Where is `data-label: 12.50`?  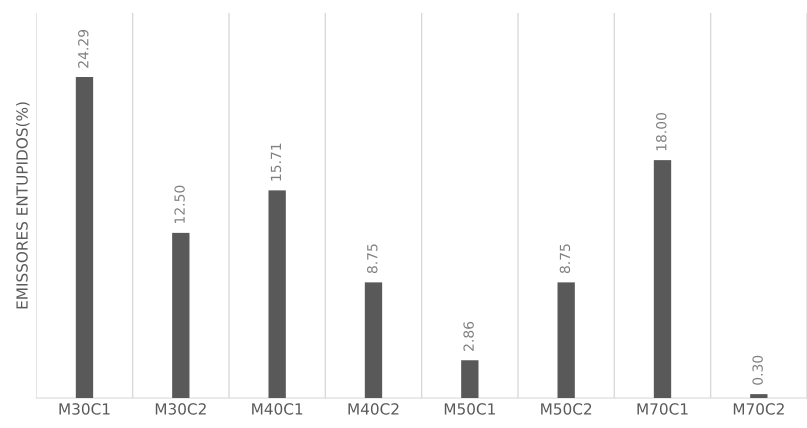
data-label: 12.50 is located at coordinates (179, 204).